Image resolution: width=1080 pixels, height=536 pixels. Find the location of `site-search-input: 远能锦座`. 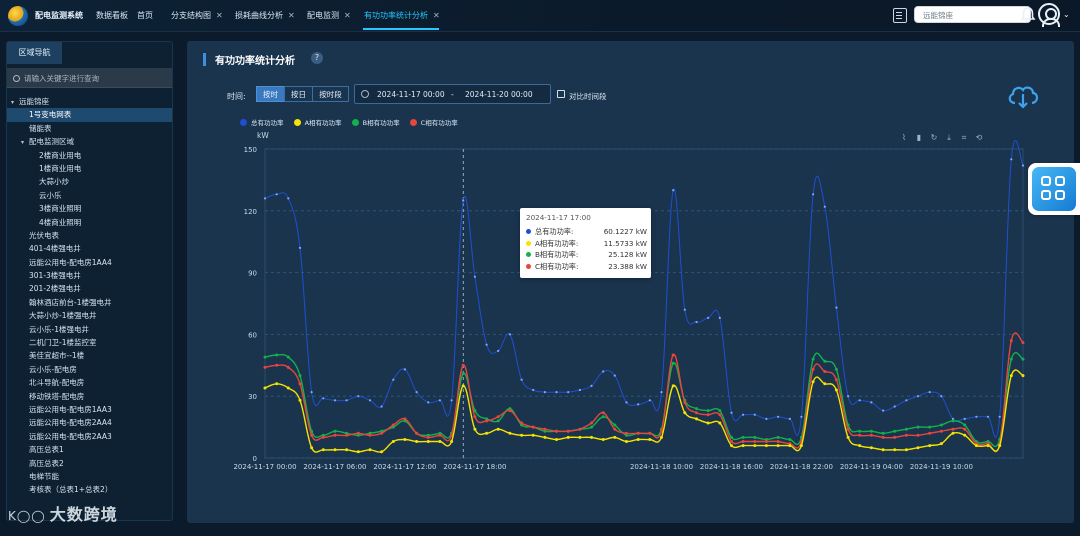

site-search-input: 远能锦座 is located at coordinates (972, 14).